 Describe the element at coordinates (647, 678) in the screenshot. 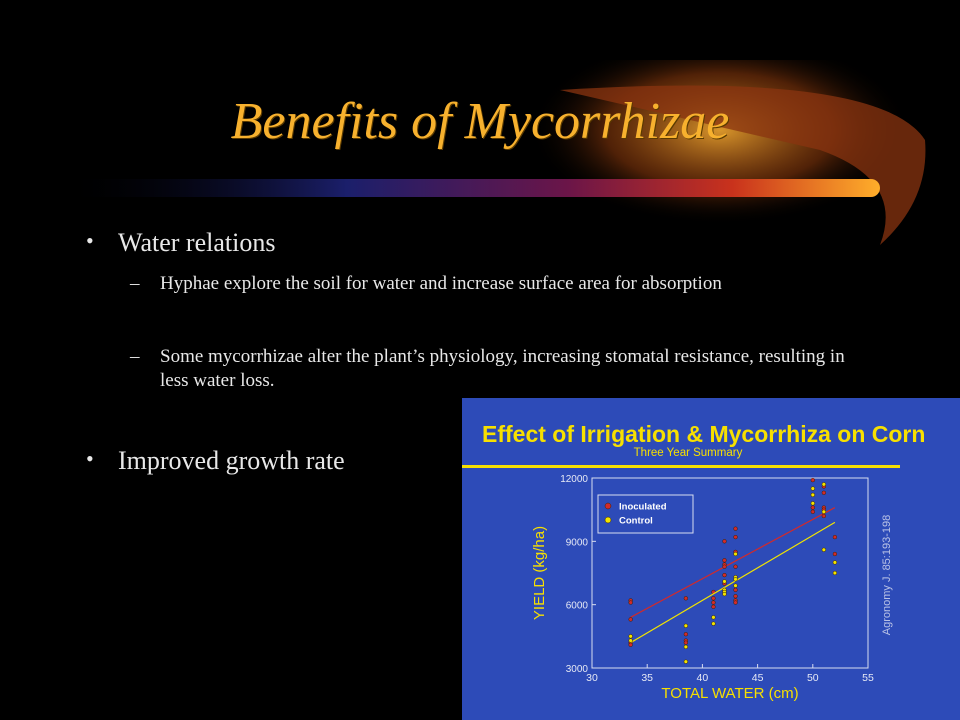

I see `x-tick-label: 35` at that location.